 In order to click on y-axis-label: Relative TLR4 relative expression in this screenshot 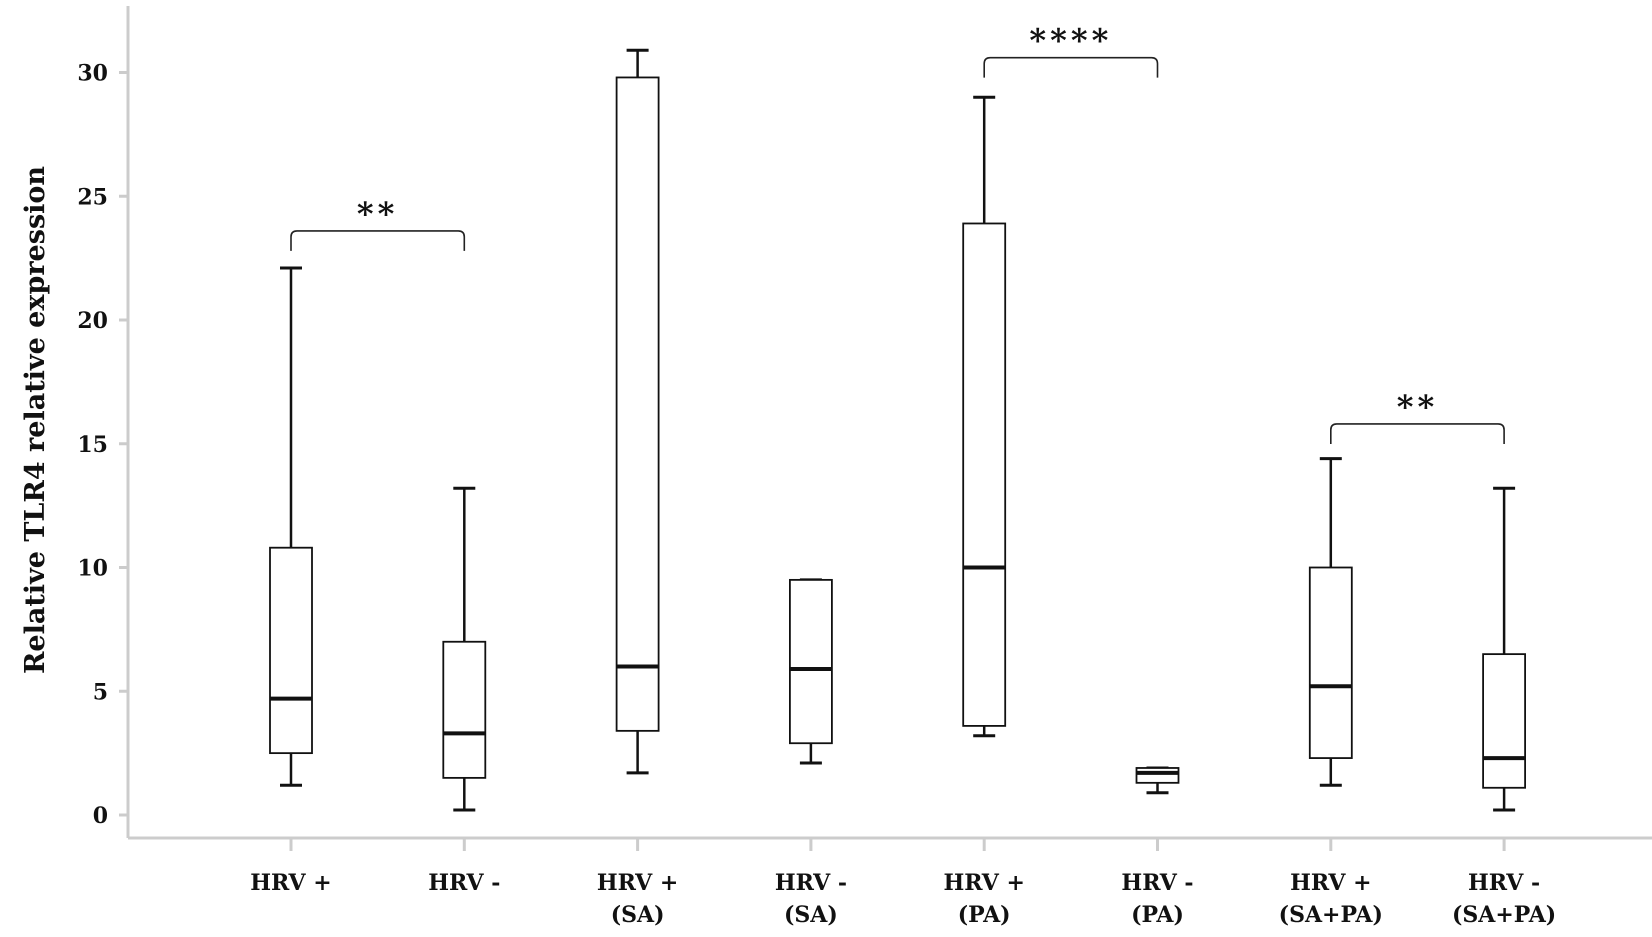, I will do `click(35, 420)`.